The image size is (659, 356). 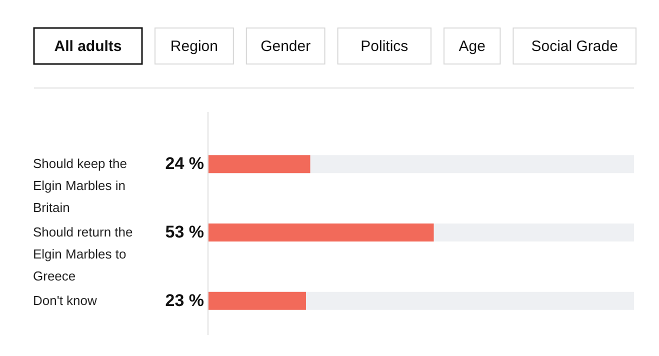 I want to click on text: All adults, so click(x=88, y=46).